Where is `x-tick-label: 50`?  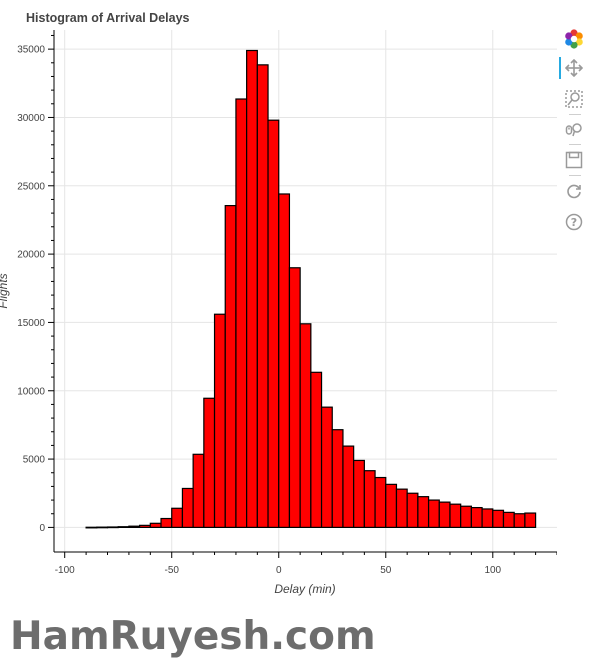
x-tick-label: 50 is located at coordinates (386, 570).